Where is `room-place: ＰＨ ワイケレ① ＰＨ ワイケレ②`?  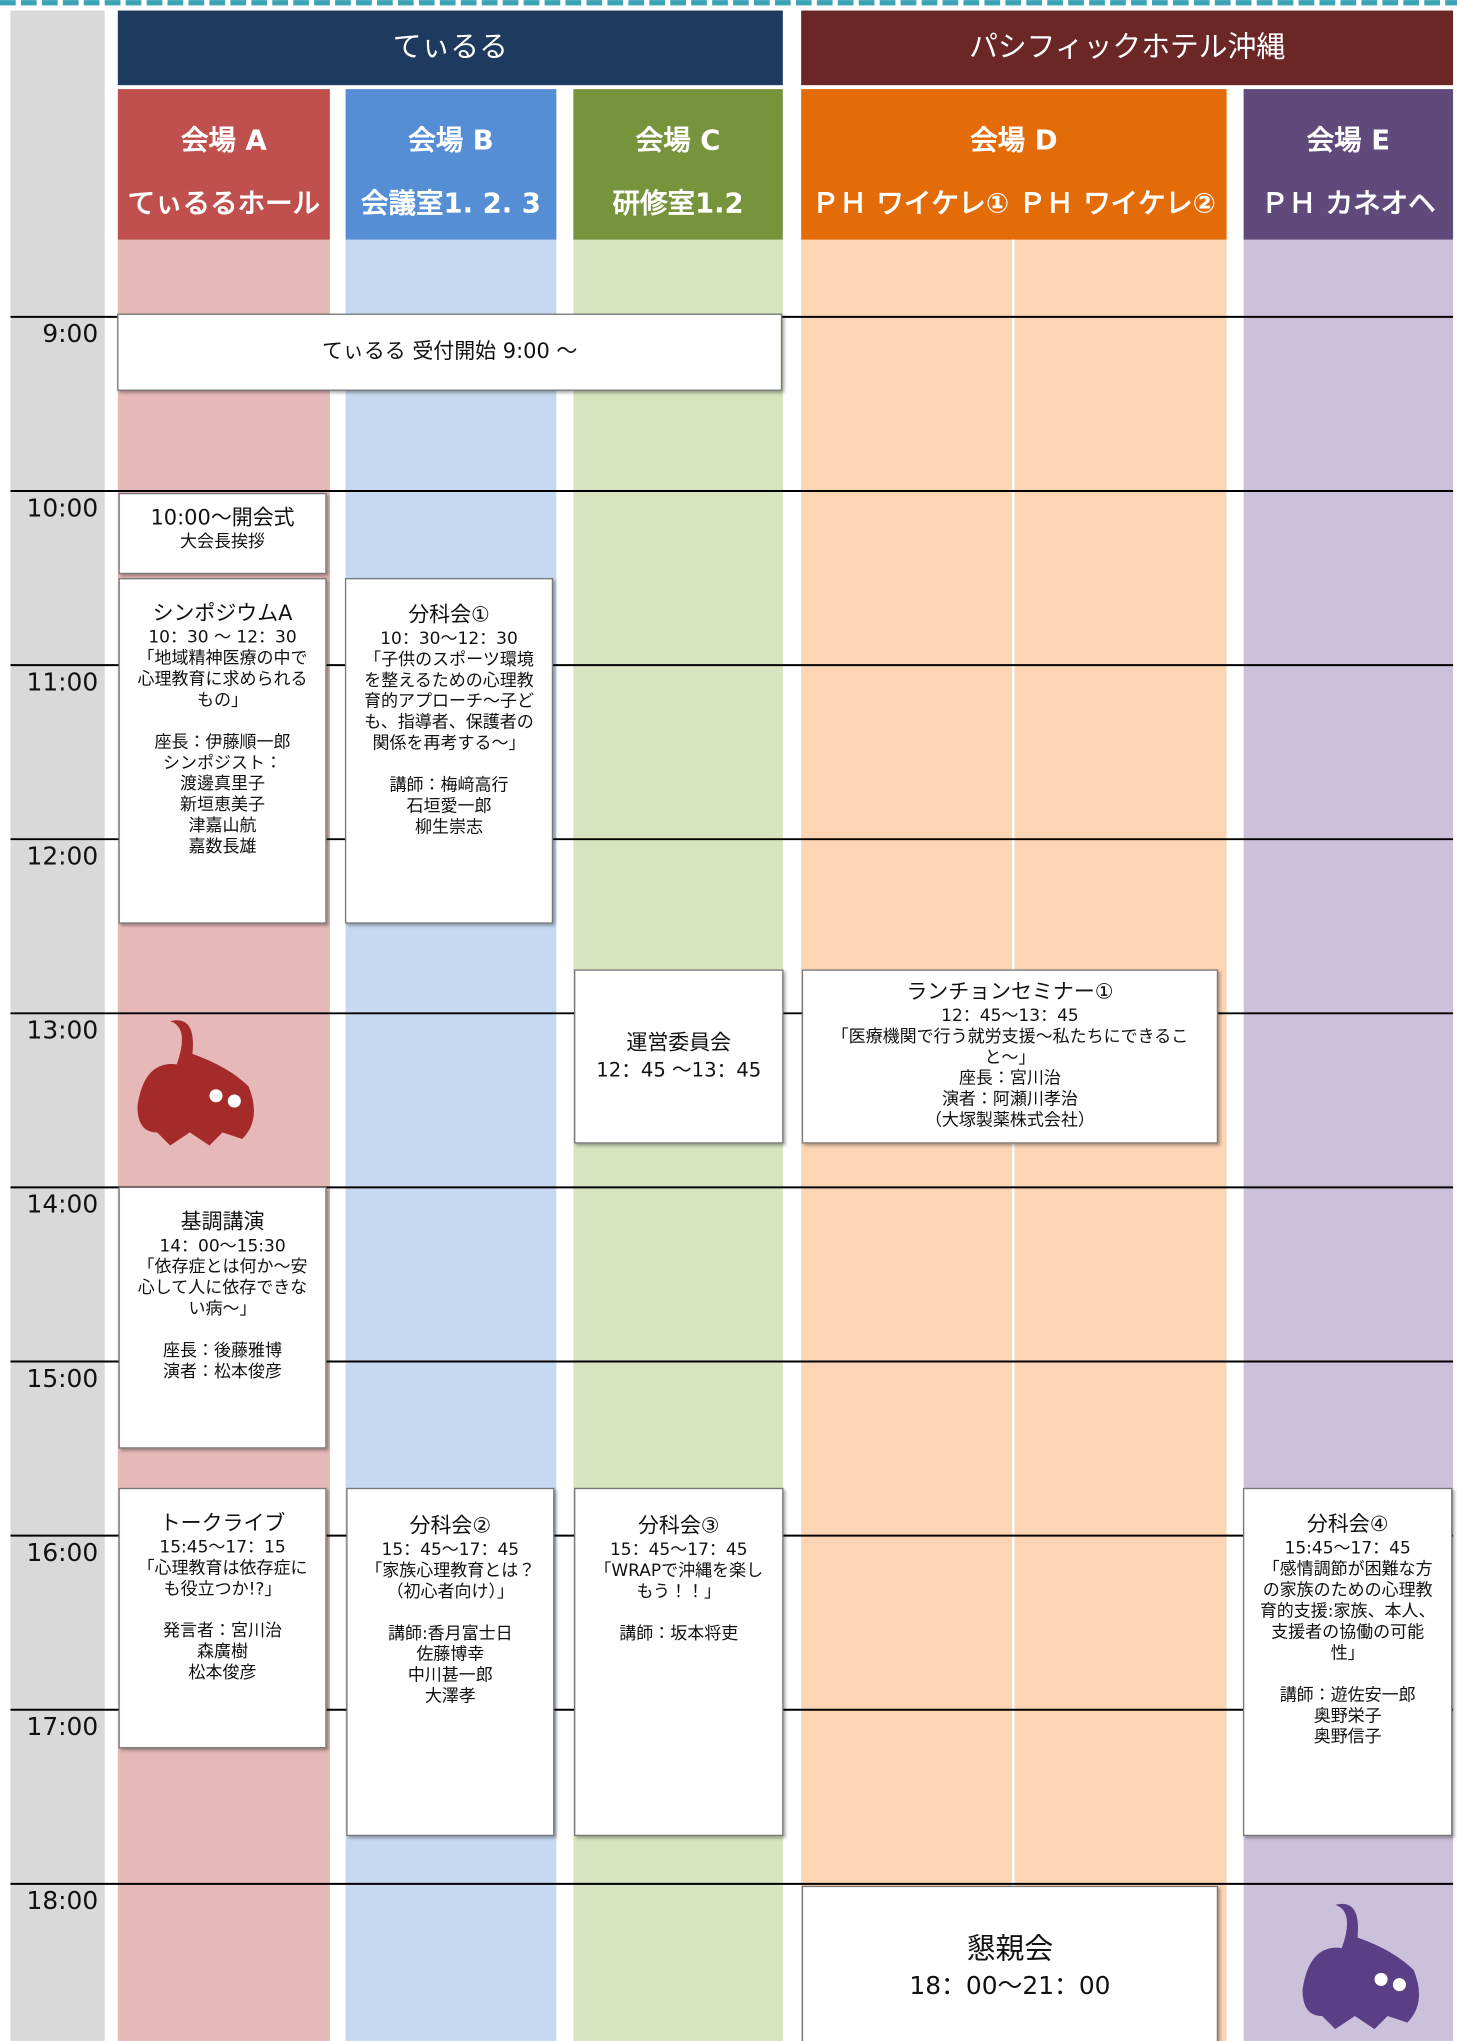 room-place: ＰＨ ワイケレ① ＰＨ ワイケレ② is located at coordinates (1014, 203).